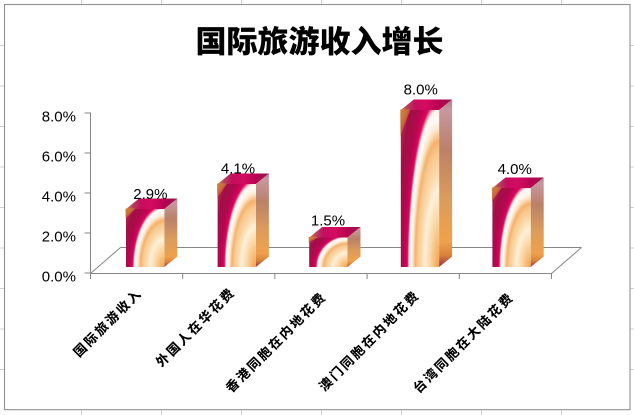 Image resolution: width=634 pixels, height=415 pixels. What do you see at coordinates (150, 194) in the screenshot?
I see `svg-text: 2.9%` at bounding box center [150, 194].